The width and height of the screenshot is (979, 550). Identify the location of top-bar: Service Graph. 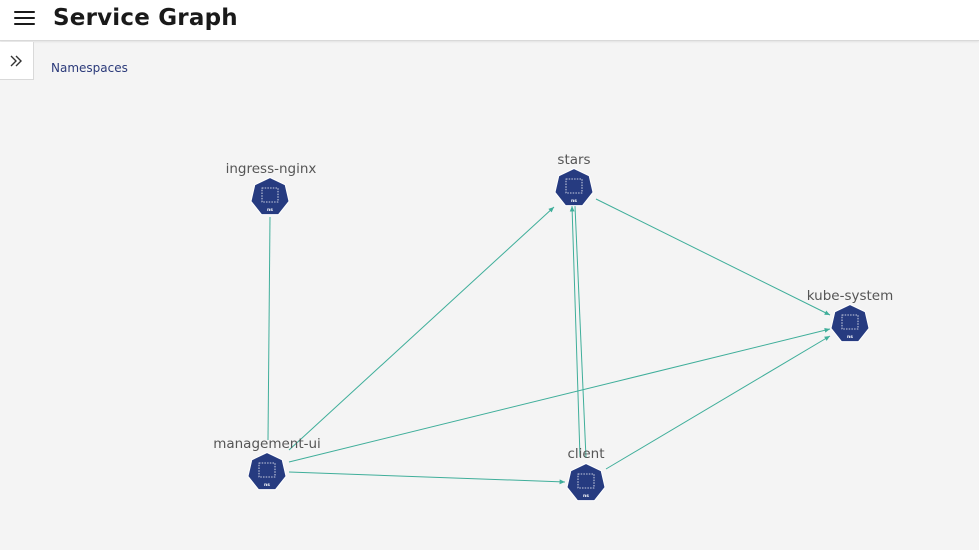
(489, 20).